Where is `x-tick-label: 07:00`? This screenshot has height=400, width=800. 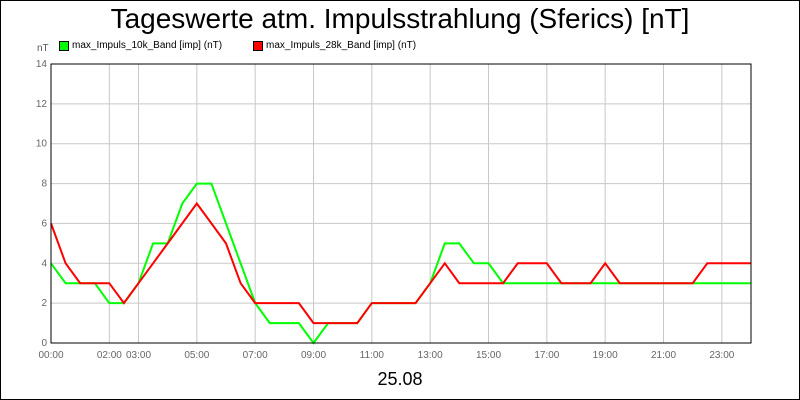 x-tick-label: 07:00 is located at coordinates (255, 355).